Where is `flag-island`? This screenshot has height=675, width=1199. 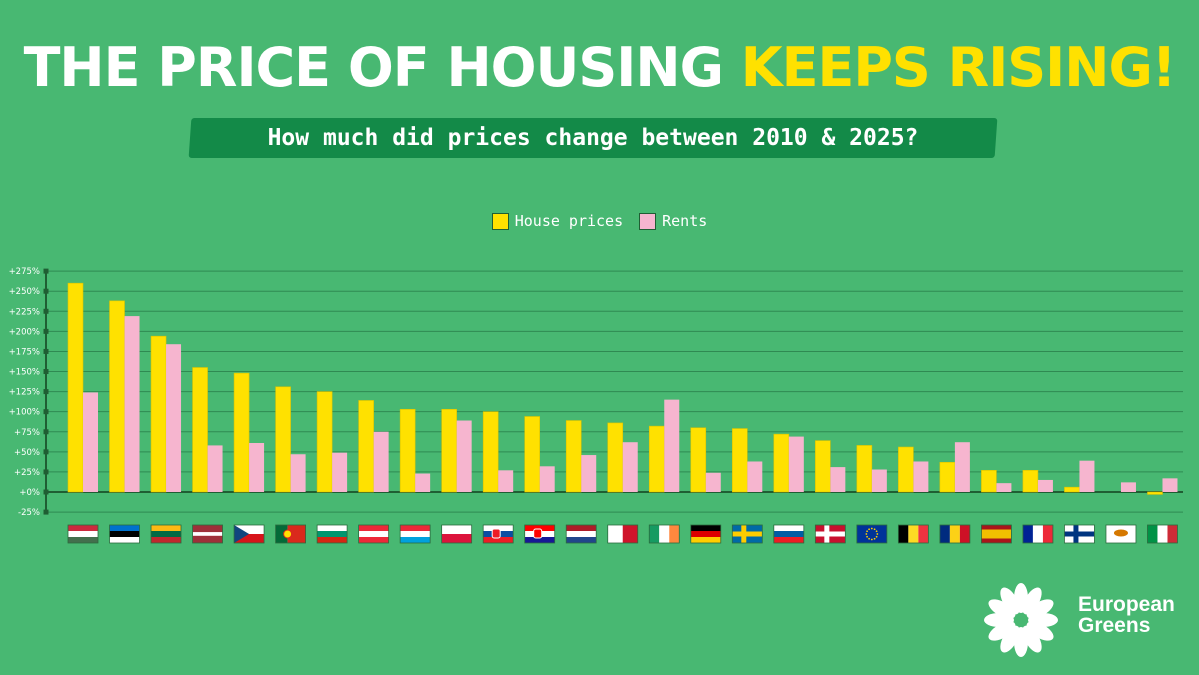 flag-island is located at coordinates (1120, 533).